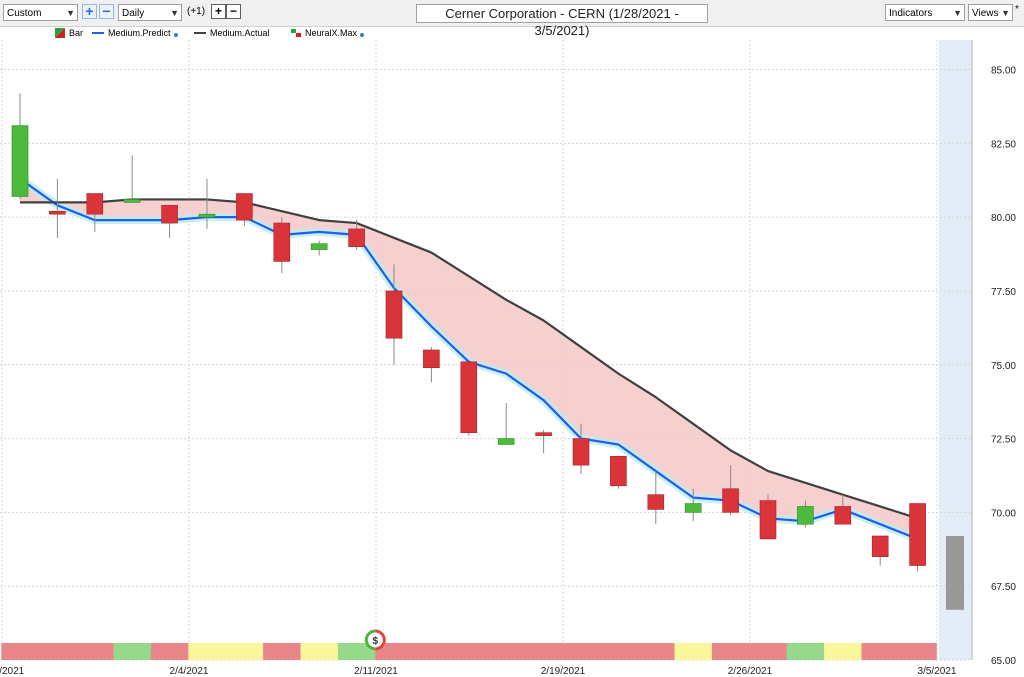 Image resolution: width=1024 pixels, height=677 pixels. I want to click on interval-select-value: Daily, so click(133, 13).